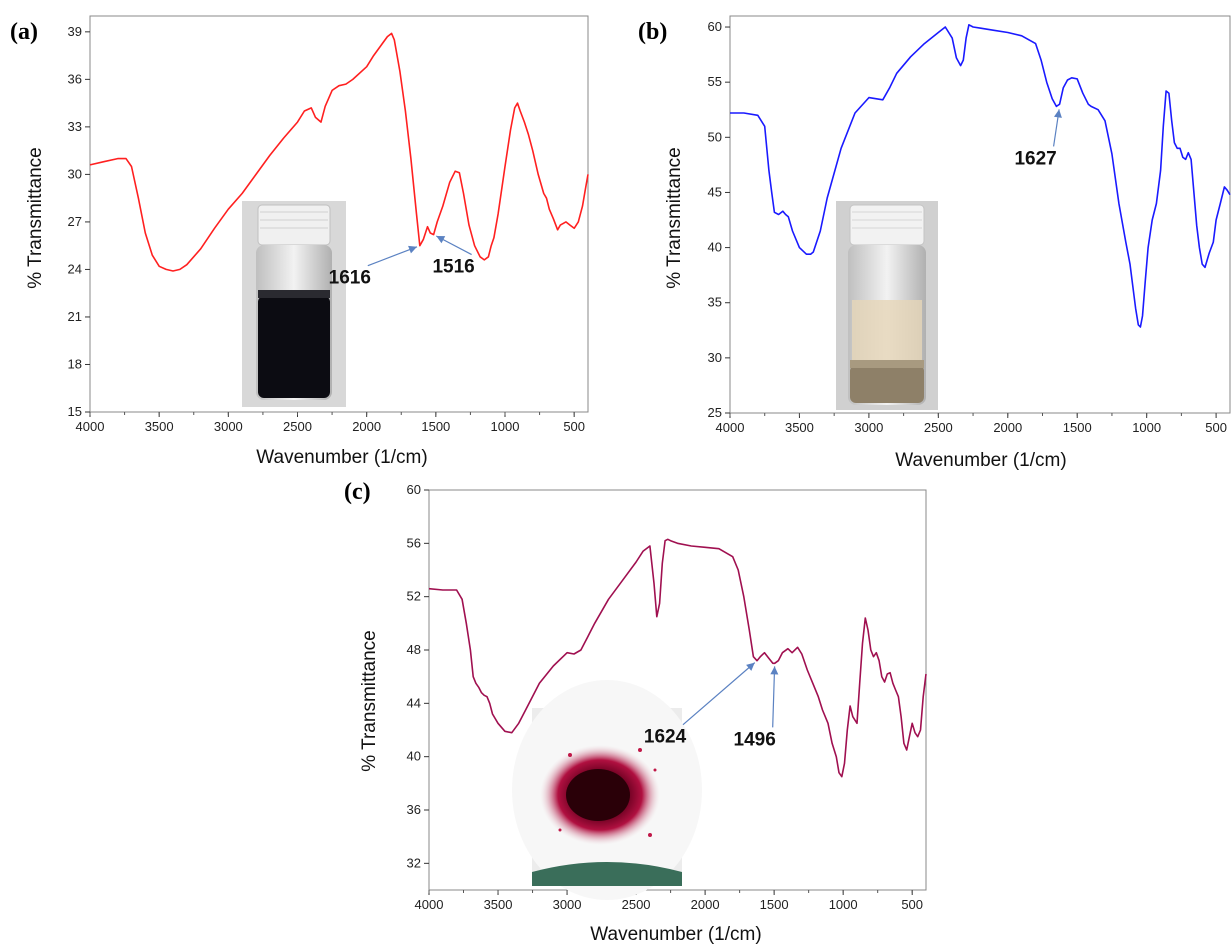 The width and height of the screenshot is (1231, 952). Describe the element at coordinates (350, 278) in the screenshot. I see `annotation-label: 1616` at that location.